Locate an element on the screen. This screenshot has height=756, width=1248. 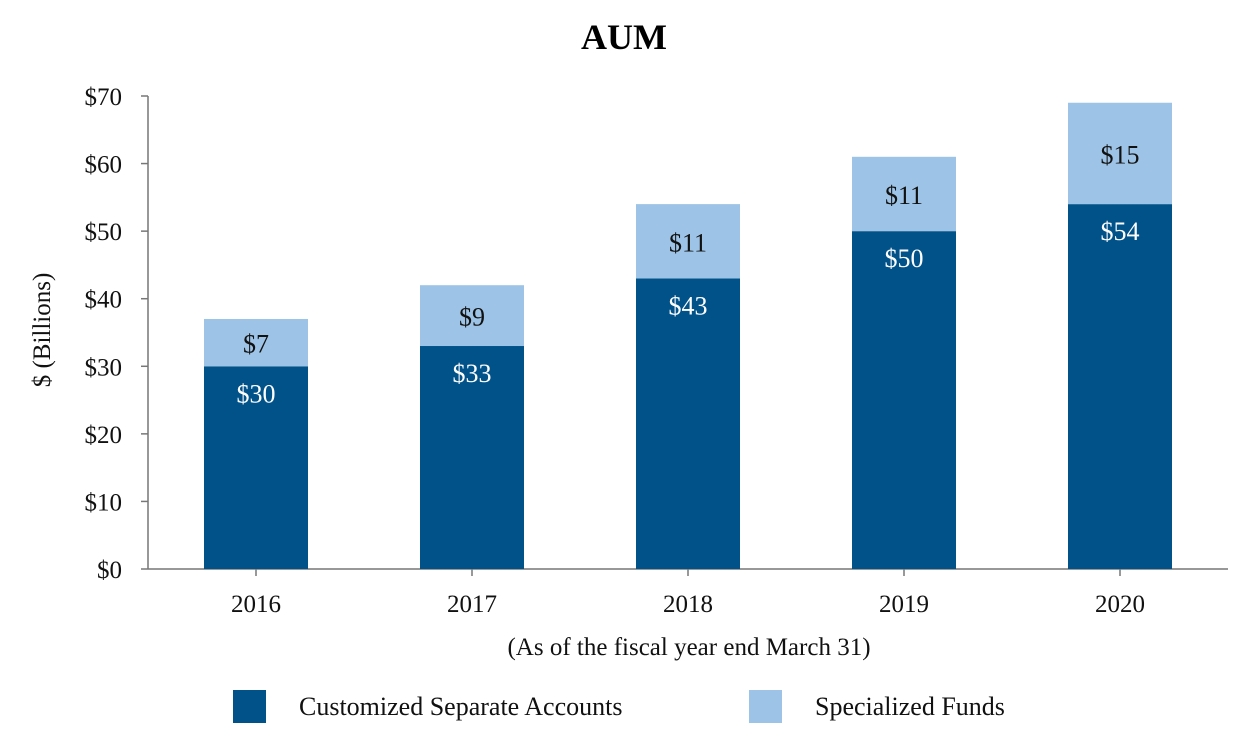
x-tick-label: 2016 is located at coordinates (256, 604).